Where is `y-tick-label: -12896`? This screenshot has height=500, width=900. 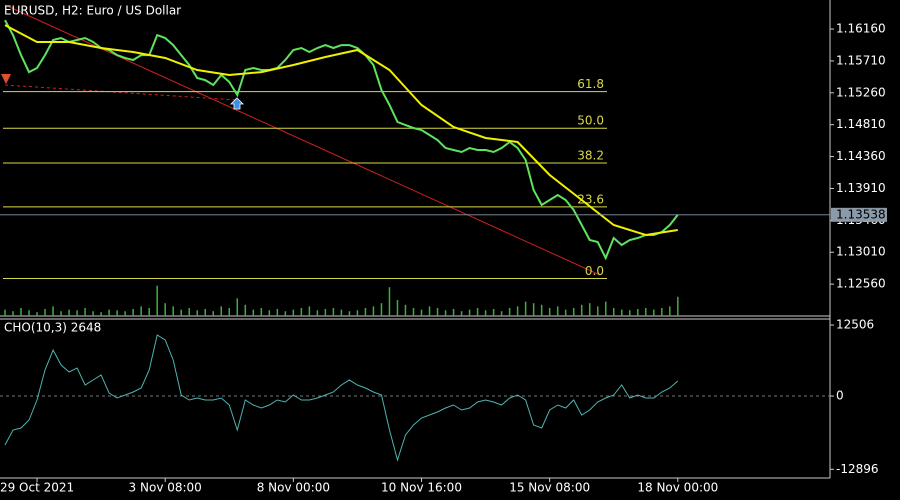
y-tick-label: -12896 is located at coordinates (857, 469).